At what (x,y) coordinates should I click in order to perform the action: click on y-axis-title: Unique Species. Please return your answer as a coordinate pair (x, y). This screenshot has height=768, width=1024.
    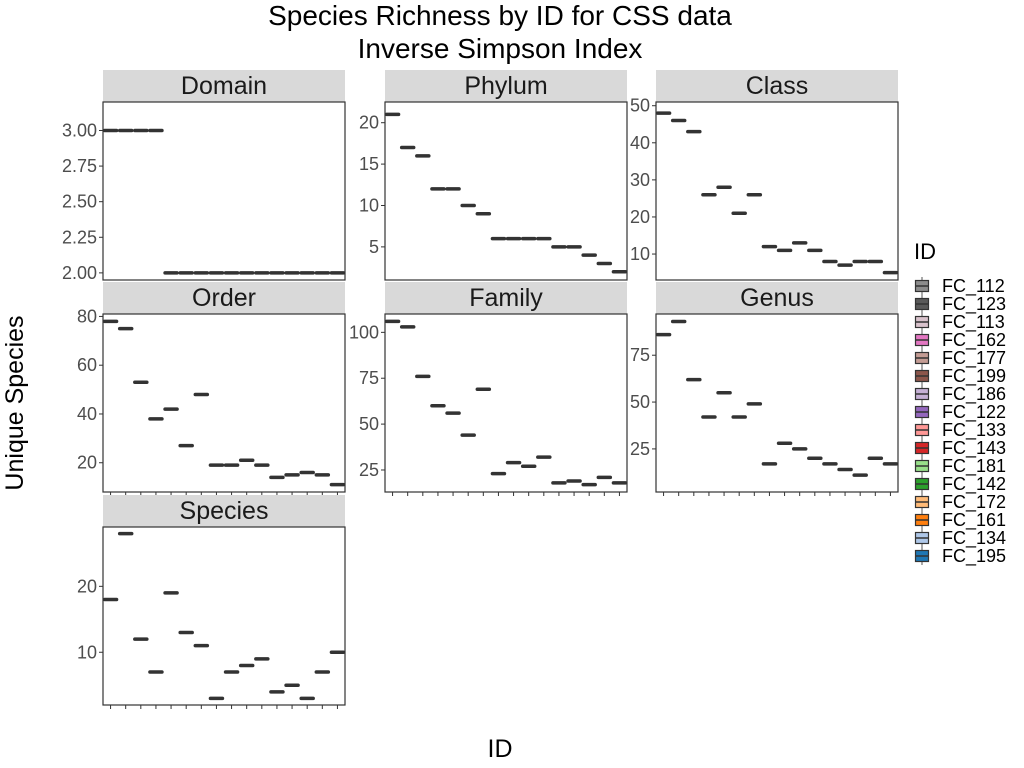
    Looking at the image, I should click on (15, 402).